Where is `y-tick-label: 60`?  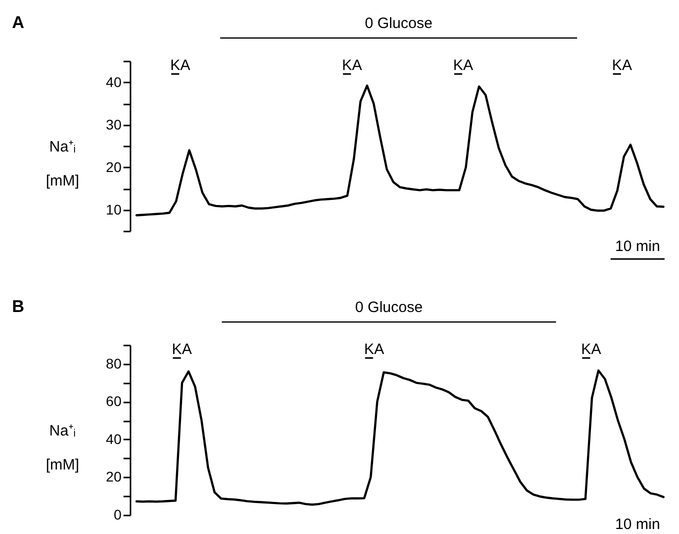
y-tick-label: 60 is located at coordinates (114, 401).